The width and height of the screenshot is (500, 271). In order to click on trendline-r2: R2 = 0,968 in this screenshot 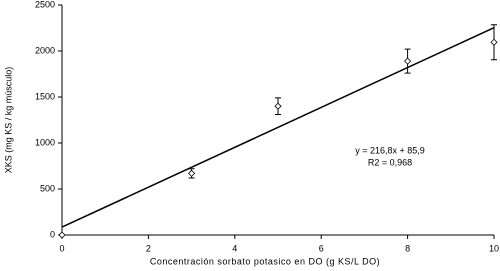, I will do `click(390, 162)`.